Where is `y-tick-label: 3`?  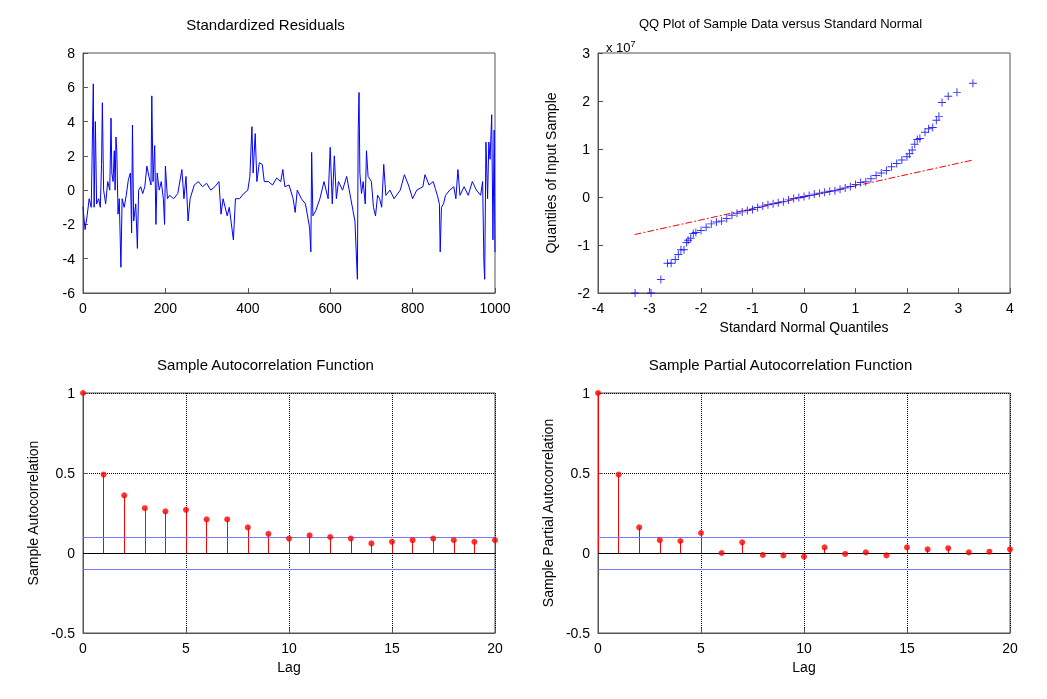
y-tick-label: 3 is located at coordinates (586, 53).